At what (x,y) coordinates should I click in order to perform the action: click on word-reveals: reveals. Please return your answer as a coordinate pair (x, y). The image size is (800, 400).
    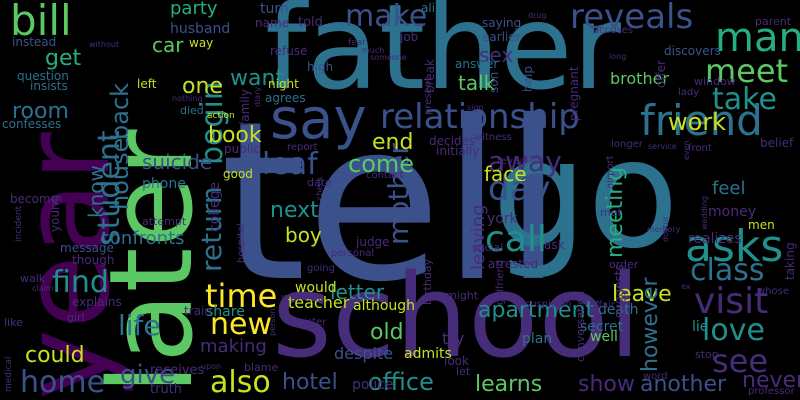
    Looking at the image, I should click on (632, 18).